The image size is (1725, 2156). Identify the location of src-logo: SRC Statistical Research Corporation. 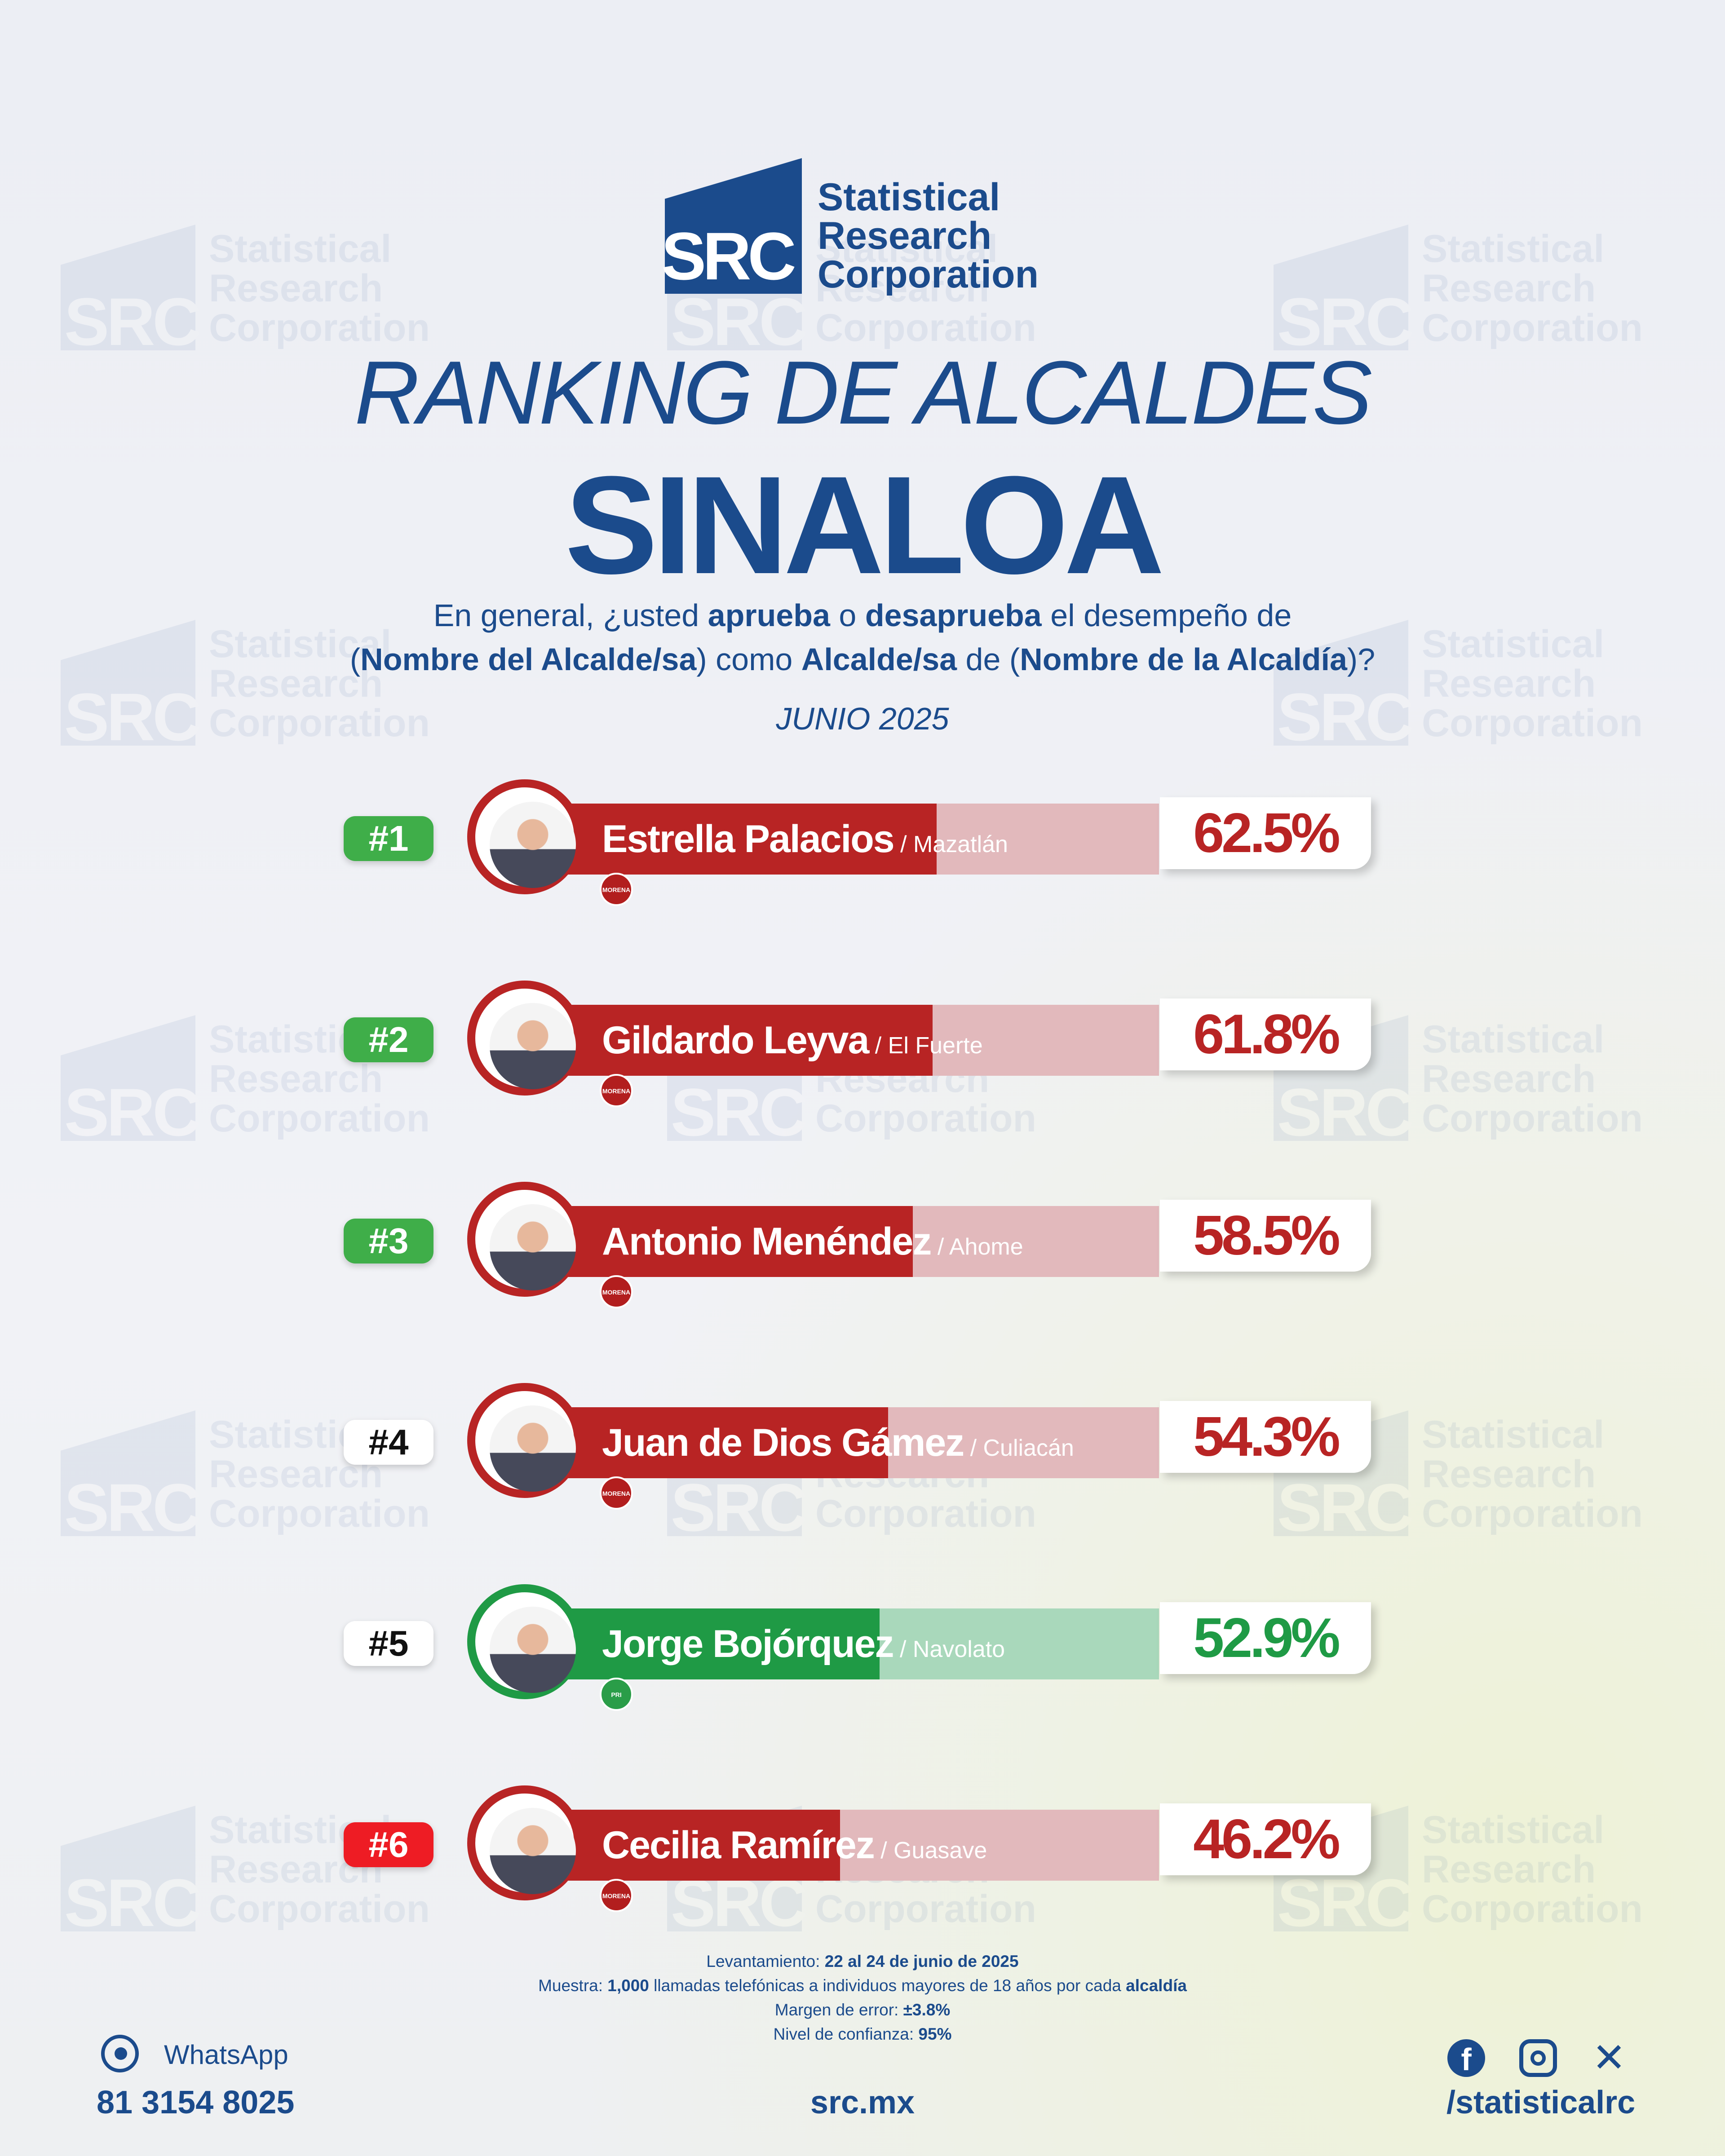
(865, 232).